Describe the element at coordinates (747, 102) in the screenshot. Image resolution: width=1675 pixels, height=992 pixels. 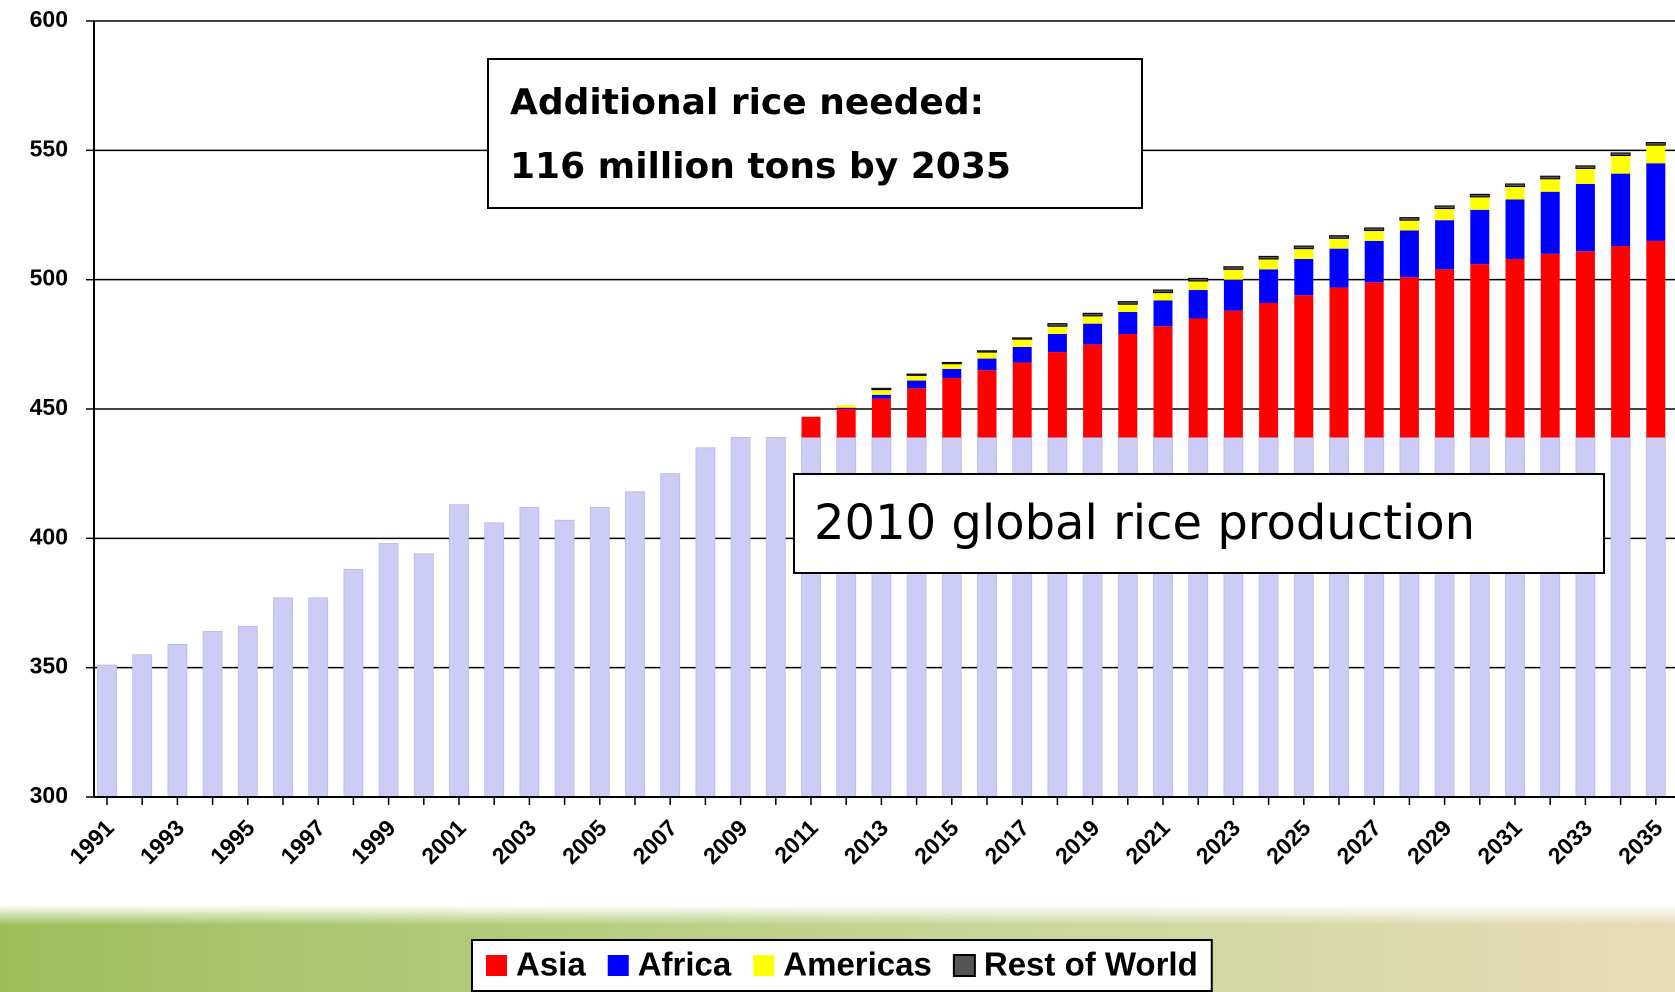
I see `annotation-text: Additional rice needed:` at that location.